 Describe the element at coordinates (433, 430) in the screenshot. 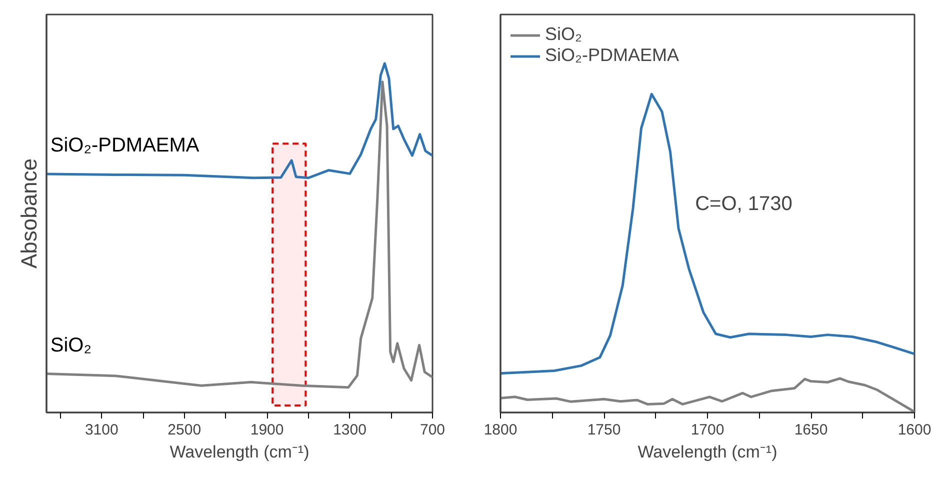

I see `x-tick-label: 700` at that location.